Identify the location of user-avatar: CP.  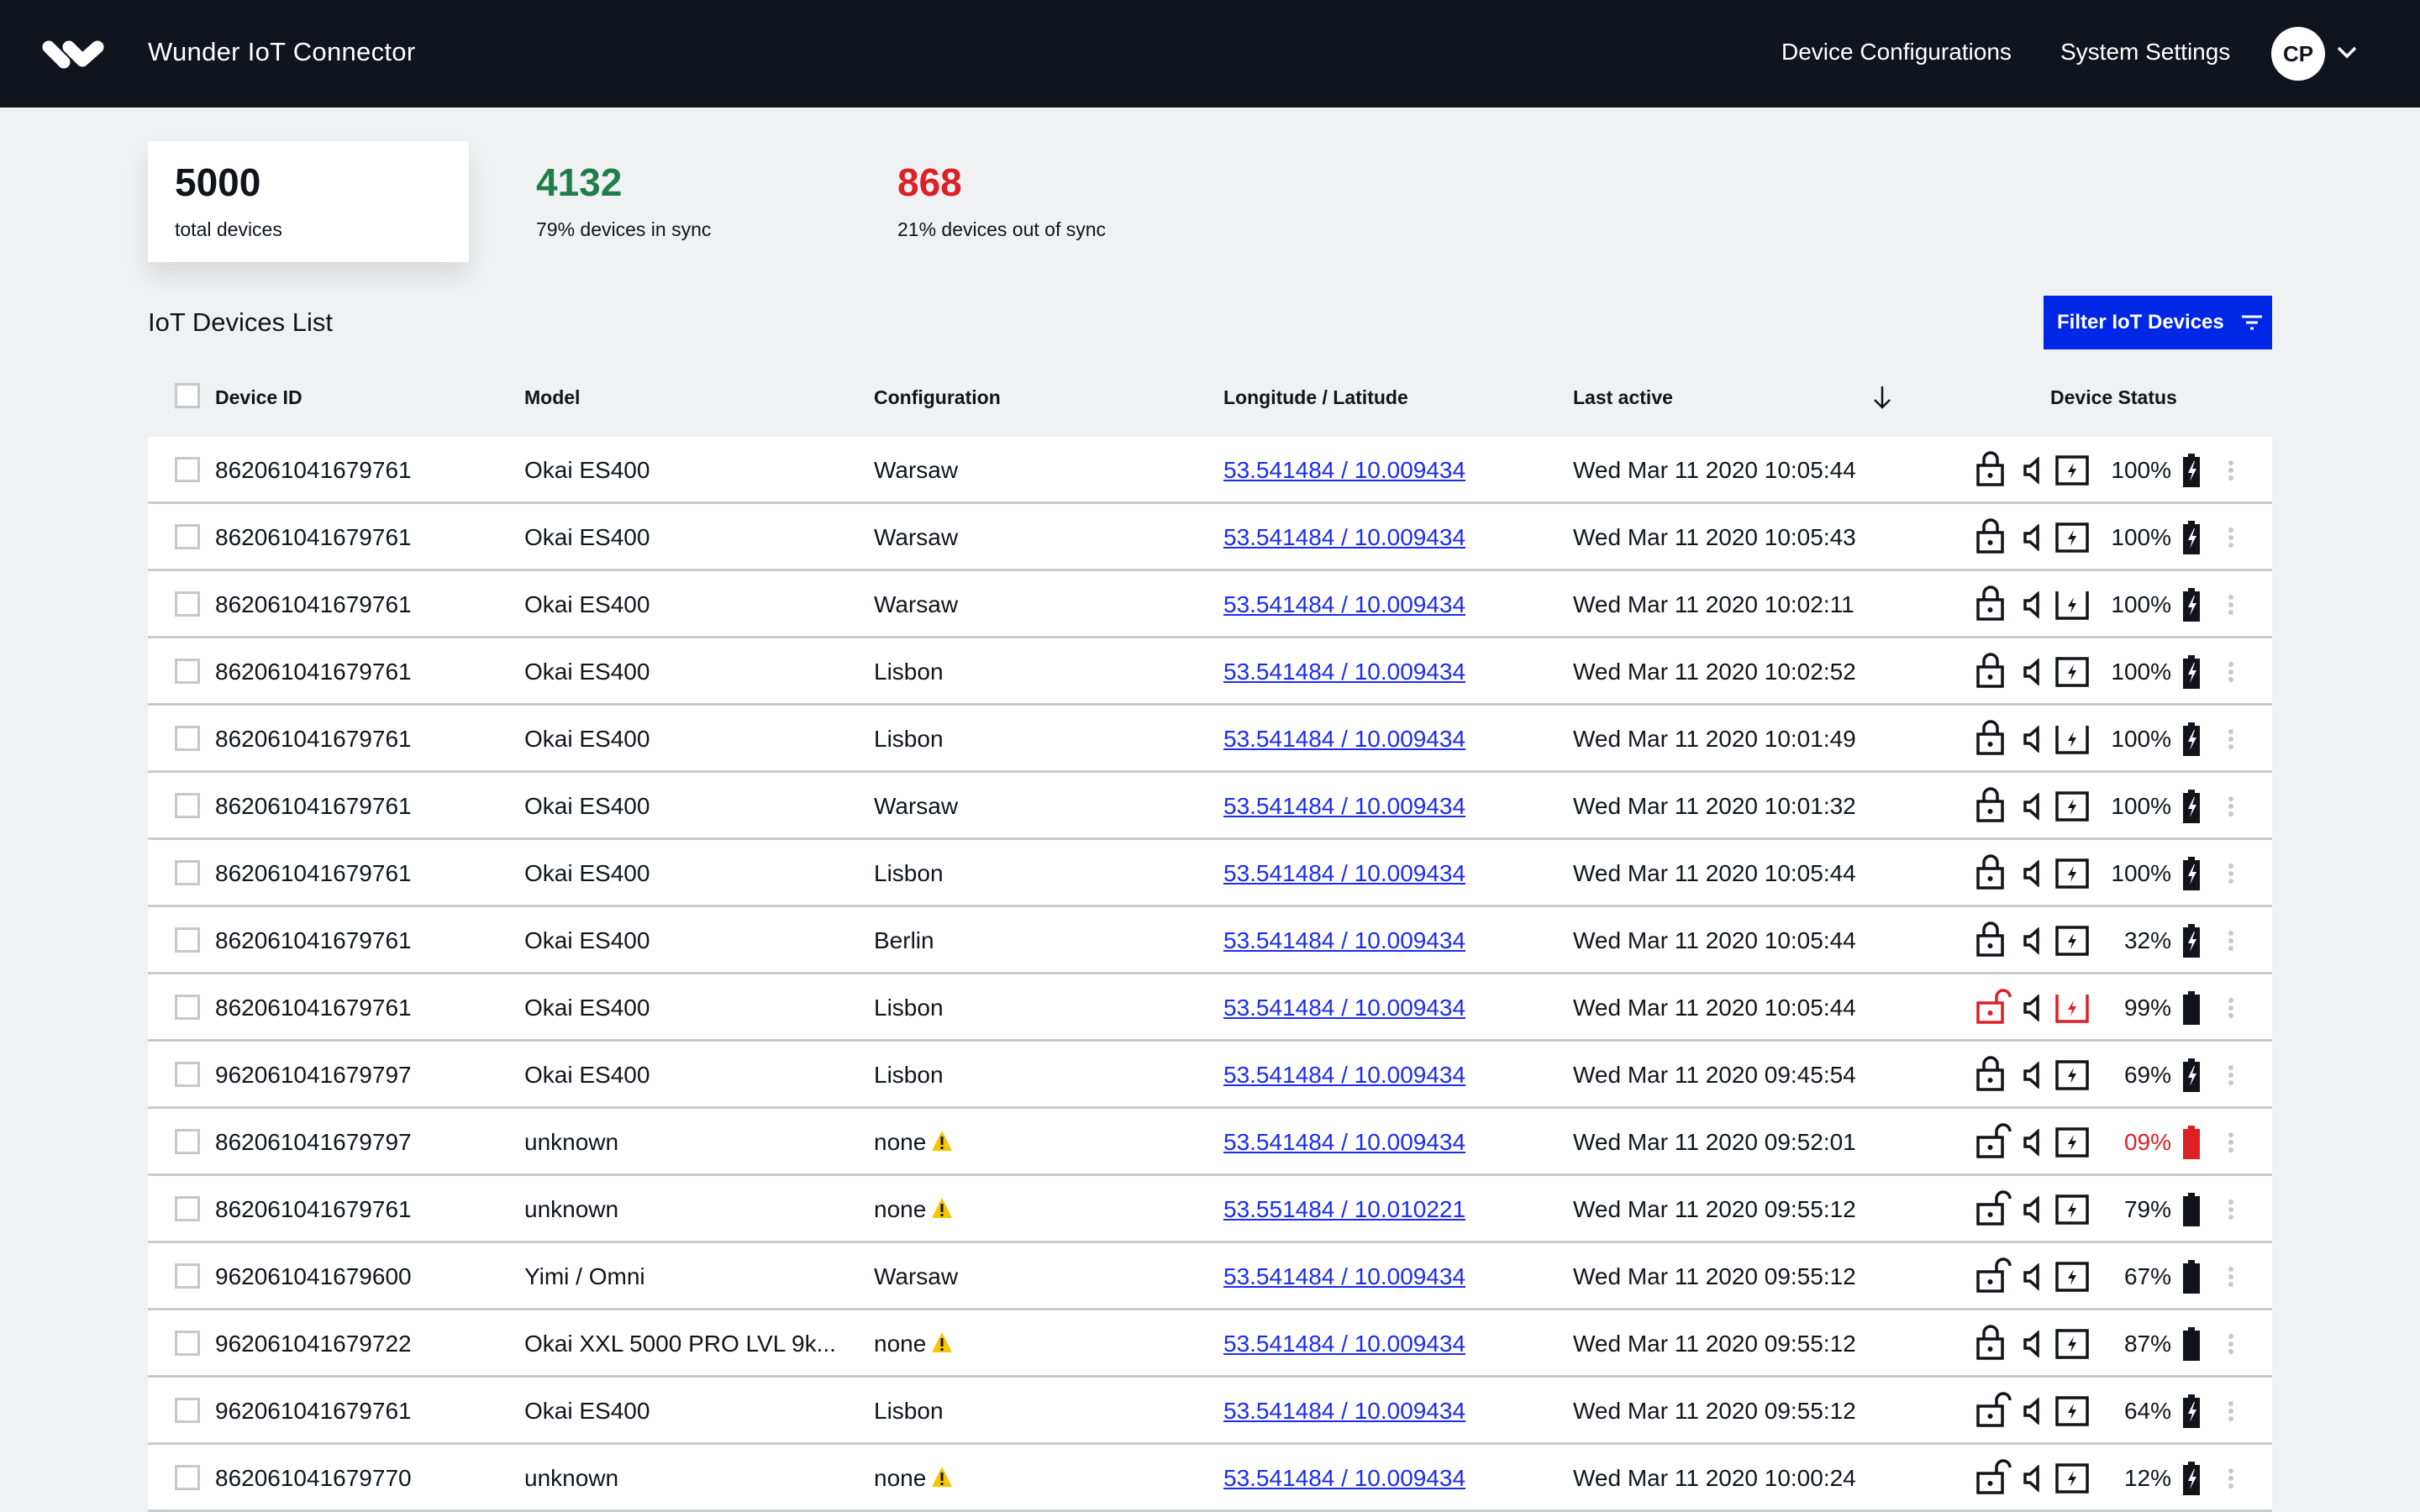
(2298, 54).